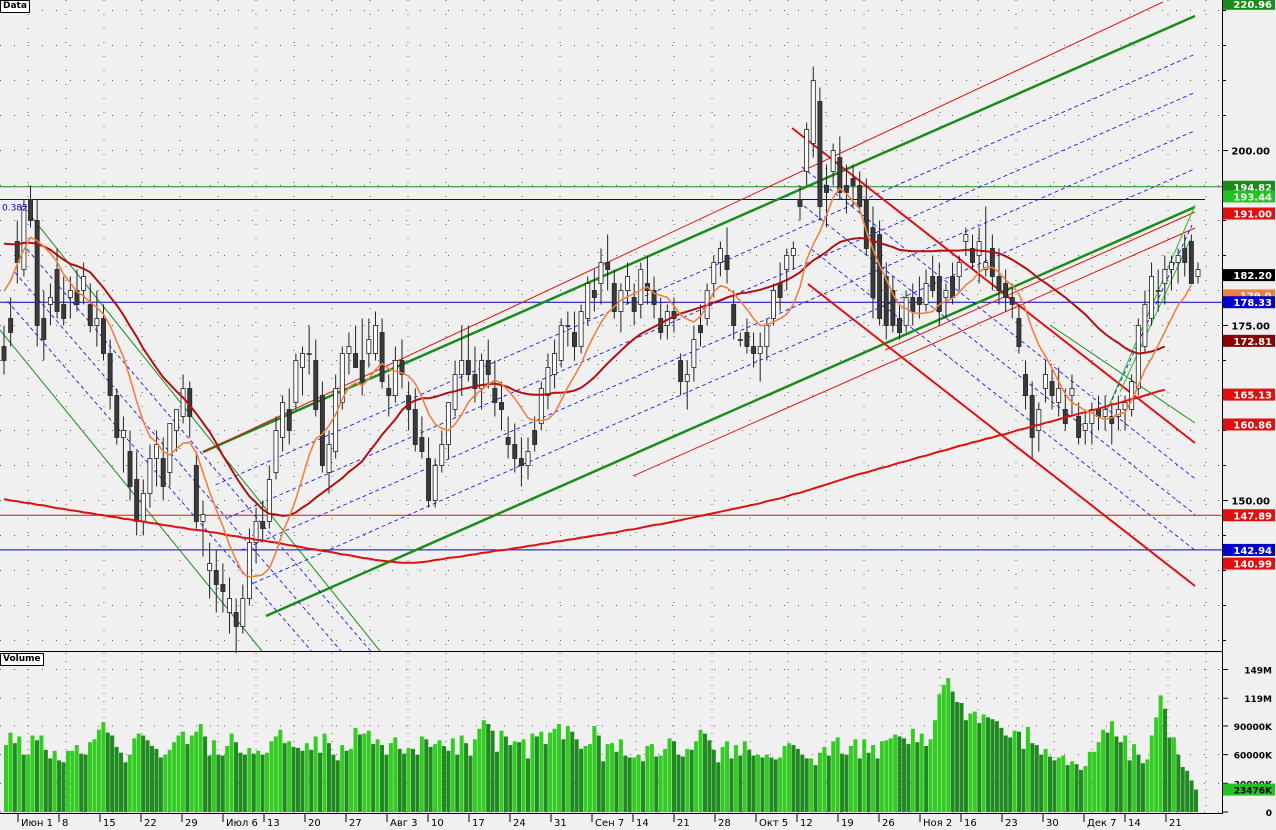 The height and width of the screenshot is (830, 1276). What do you see at coordinates (1252, 215) in the screenshot?
I see `price-marker-label: 191.00` at bounding box center [1252, 215].